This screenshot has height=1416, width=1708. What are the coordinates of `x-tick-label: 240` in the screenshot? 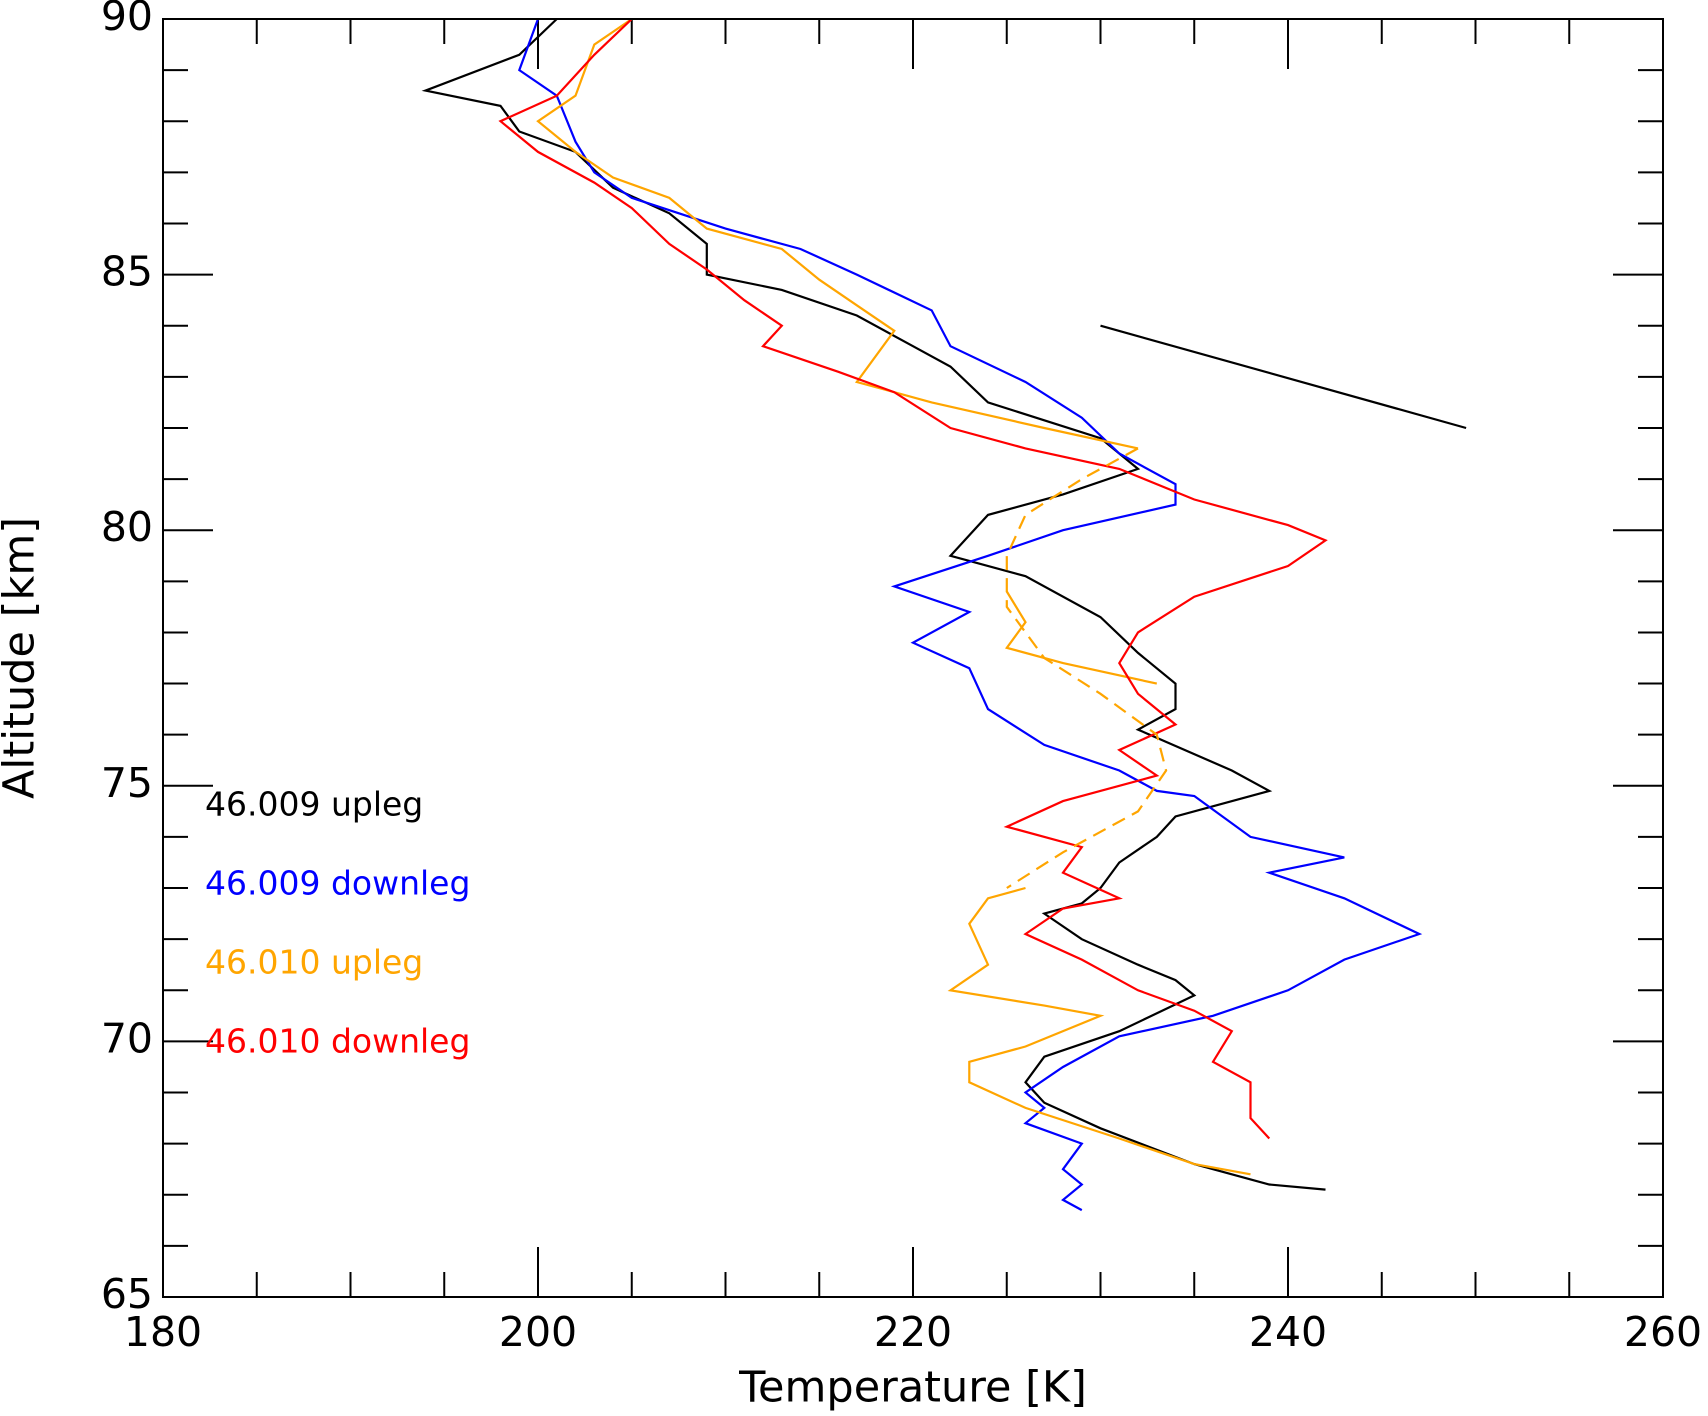 It's located at (1288, 1332).